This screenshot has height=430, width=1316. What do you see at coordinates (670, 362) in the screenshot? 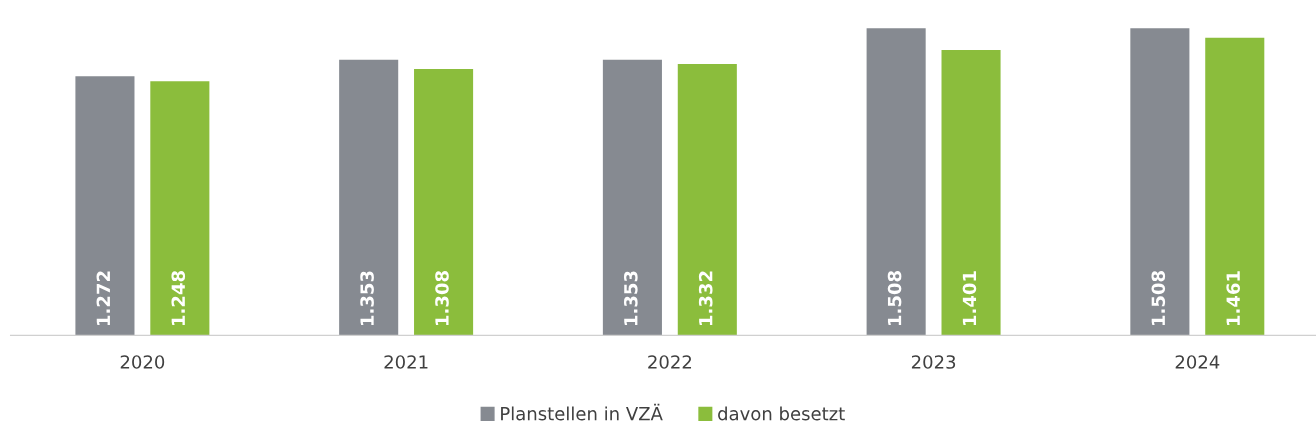
I see `x-tick-label: 2022` at bounding box center [670, 362].